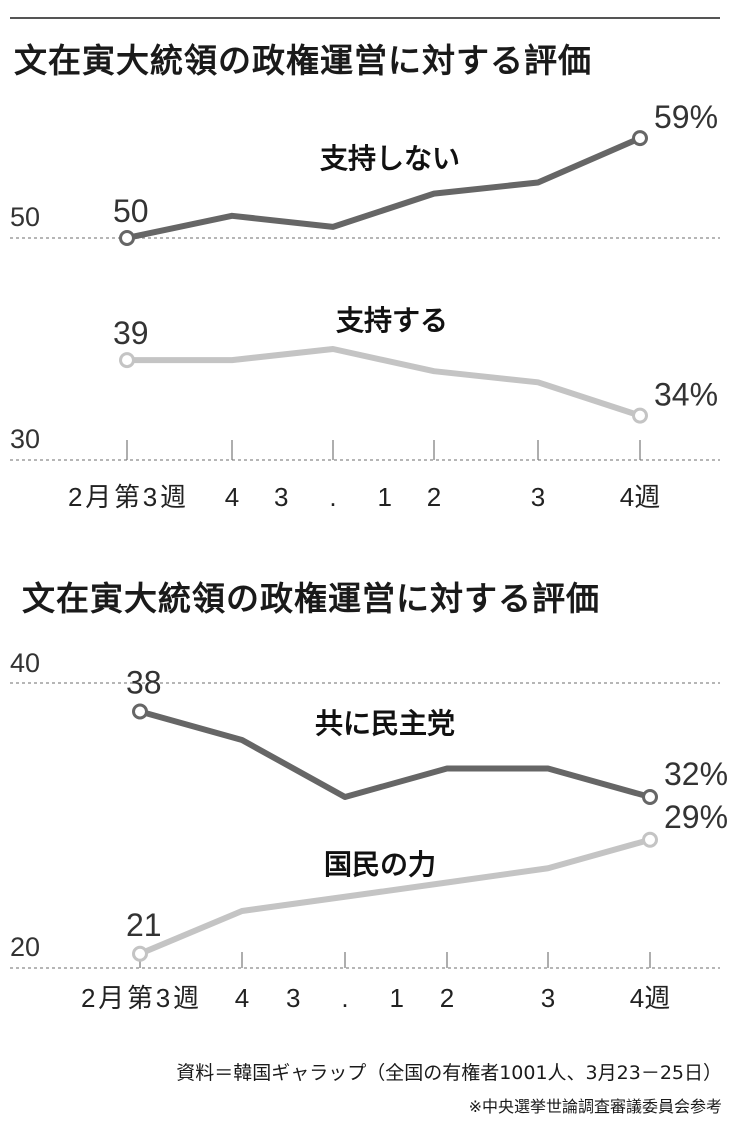 The height and width of the screenshot is (1125, 750). Describe the element at coordinates (686, 117) in the screenshot. I see `data-label-end: 59%` at that location.